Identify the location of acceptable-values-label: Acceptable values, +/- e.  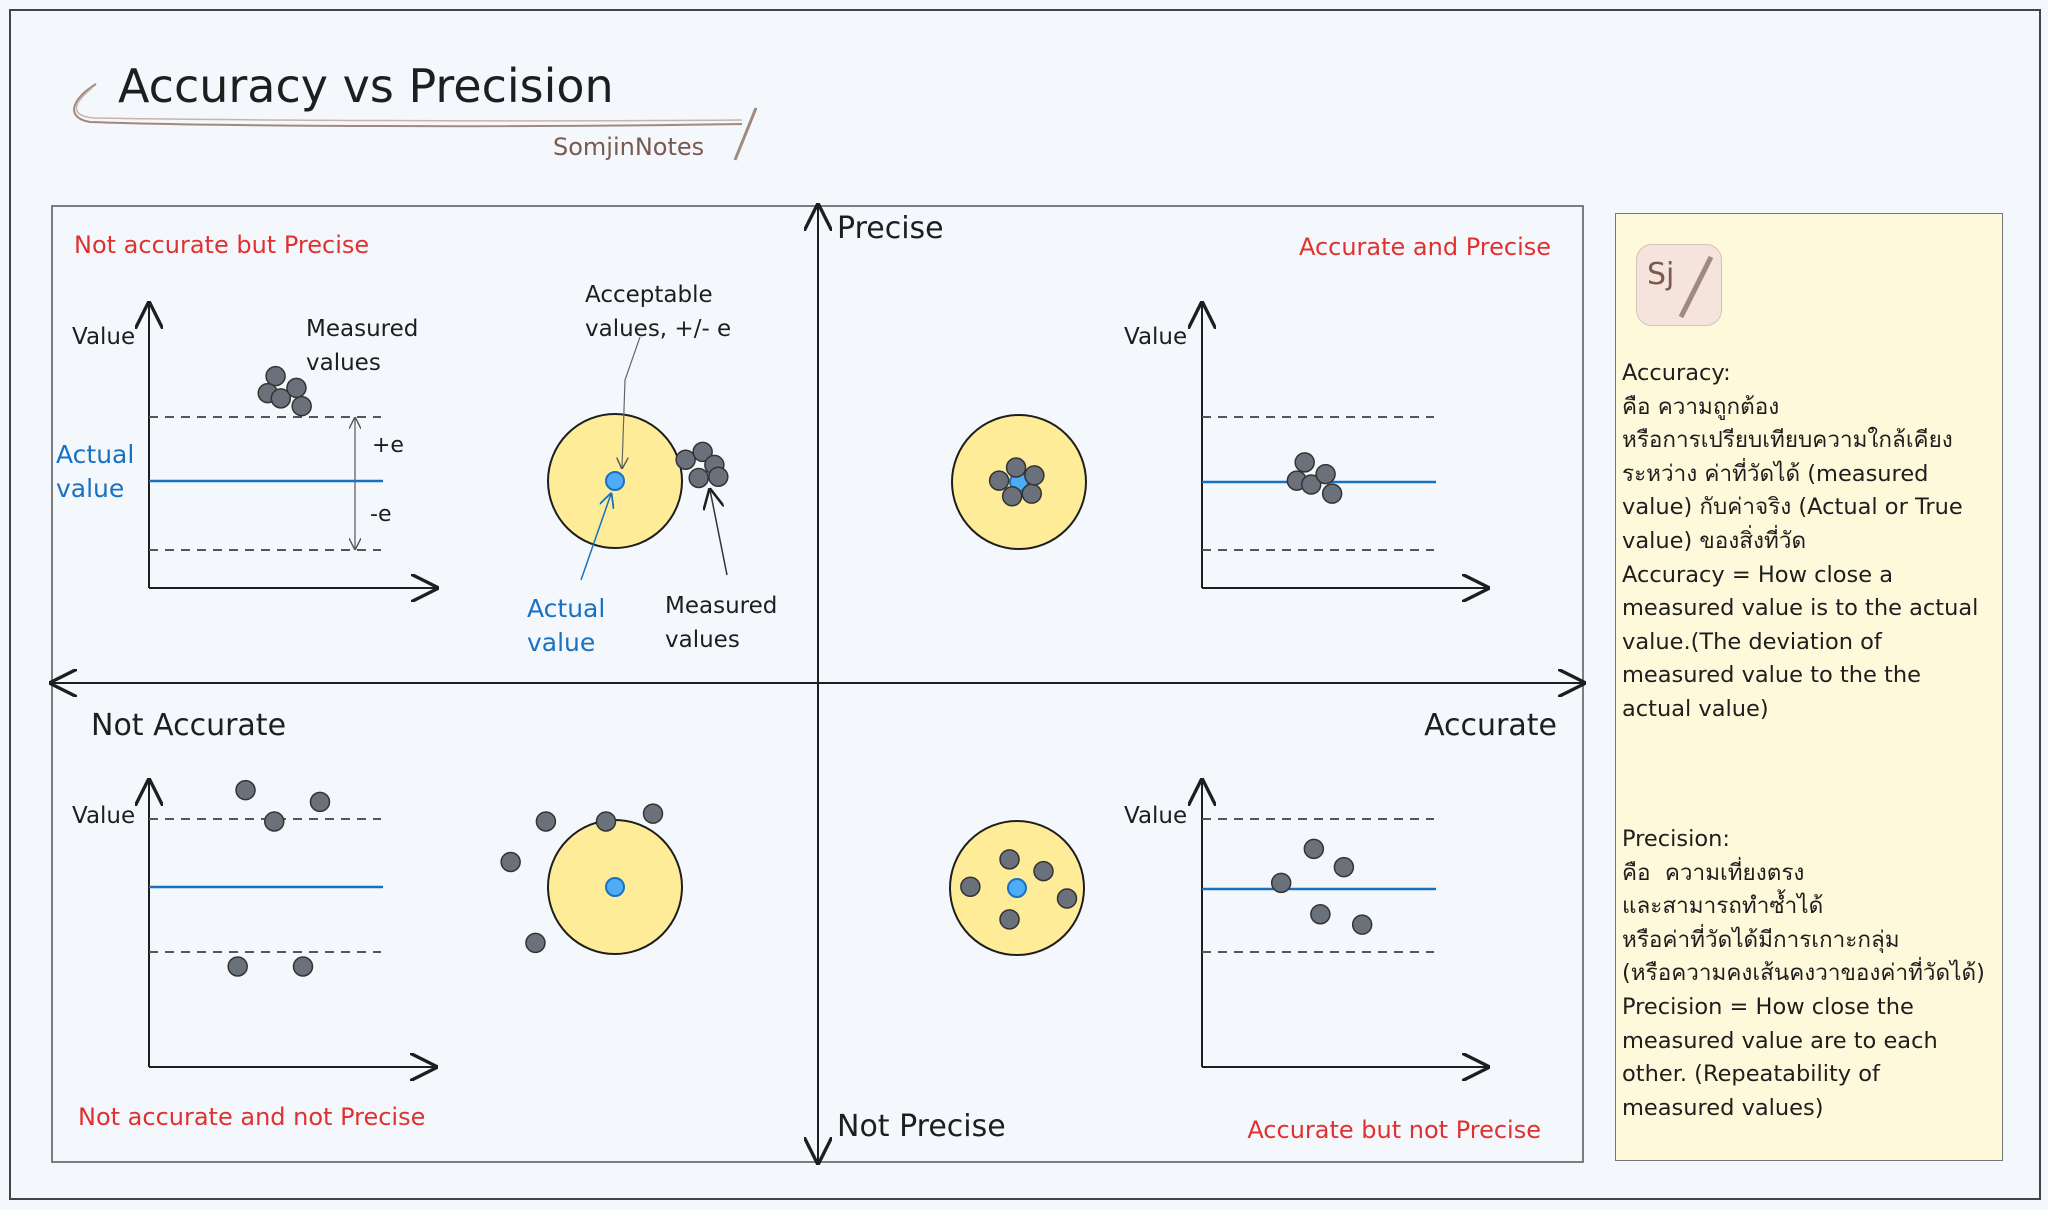
(658, 312).